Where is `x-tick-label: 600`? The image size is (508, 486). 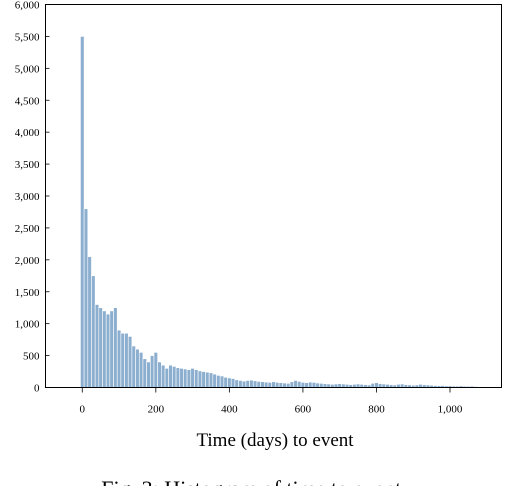
x-tick-label: 600 is located at coordinates (303, 410).